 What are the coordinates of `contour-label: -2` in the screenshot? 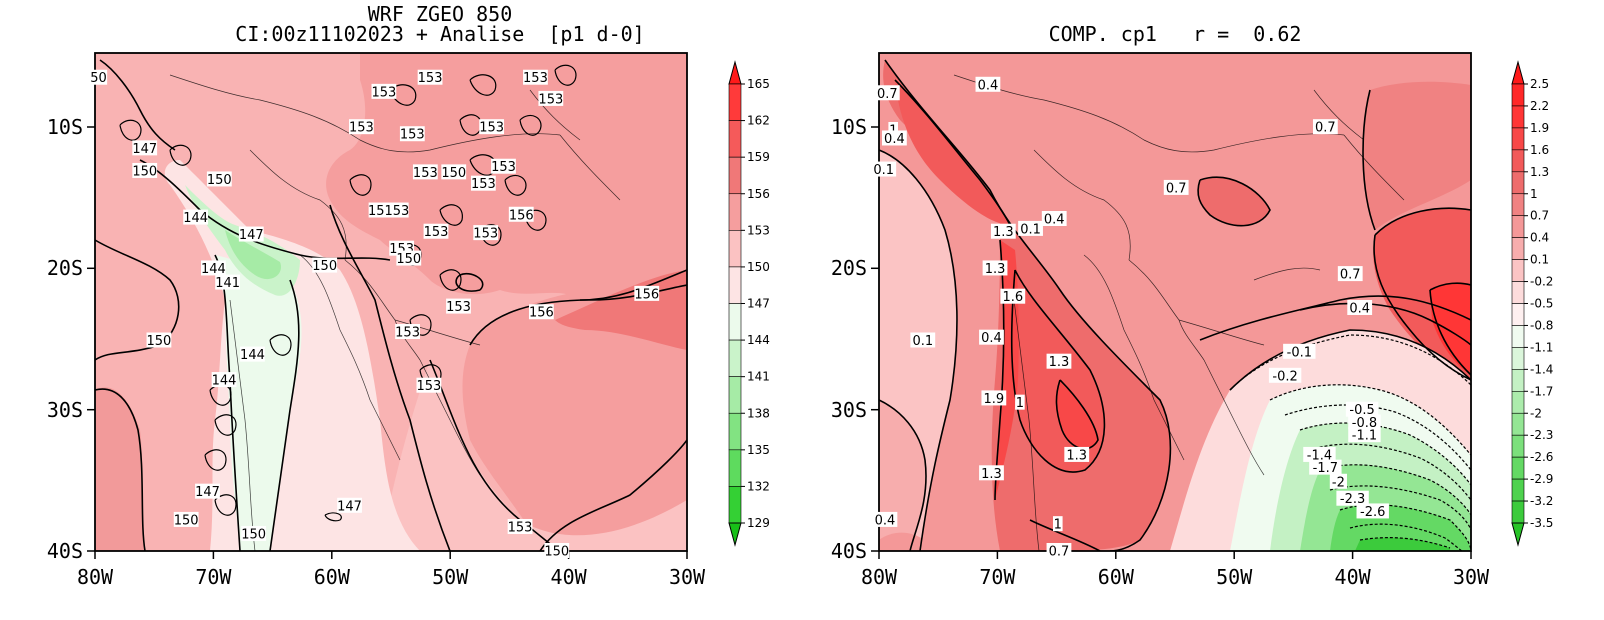 It's located at (1338, 482).